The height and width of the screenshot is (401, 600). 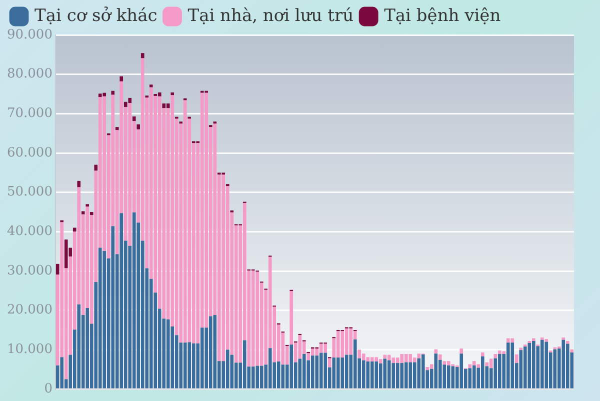 I want to click on y-tick-label: 70.000, so click(x=29, y=114).